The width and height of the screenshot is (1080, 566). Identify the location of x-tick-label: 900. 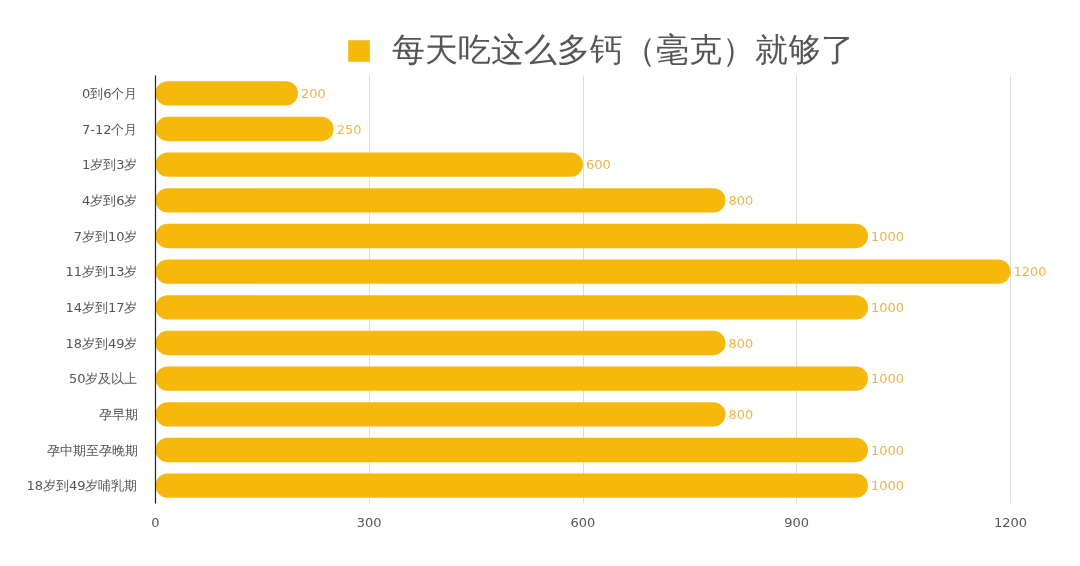
(797, 522).